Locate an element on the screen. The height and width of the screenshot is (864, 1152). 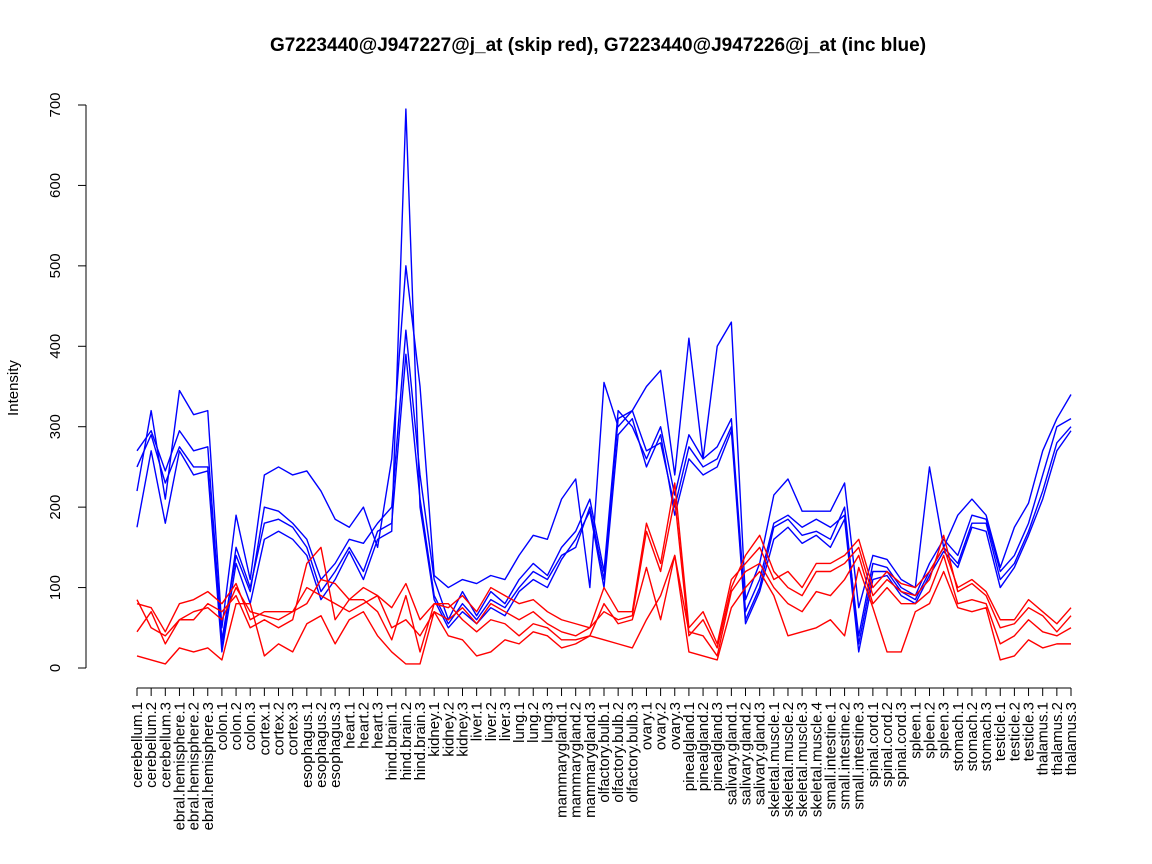
x-tick-label: small.intestine.2 is located at coordinates (845, 756).